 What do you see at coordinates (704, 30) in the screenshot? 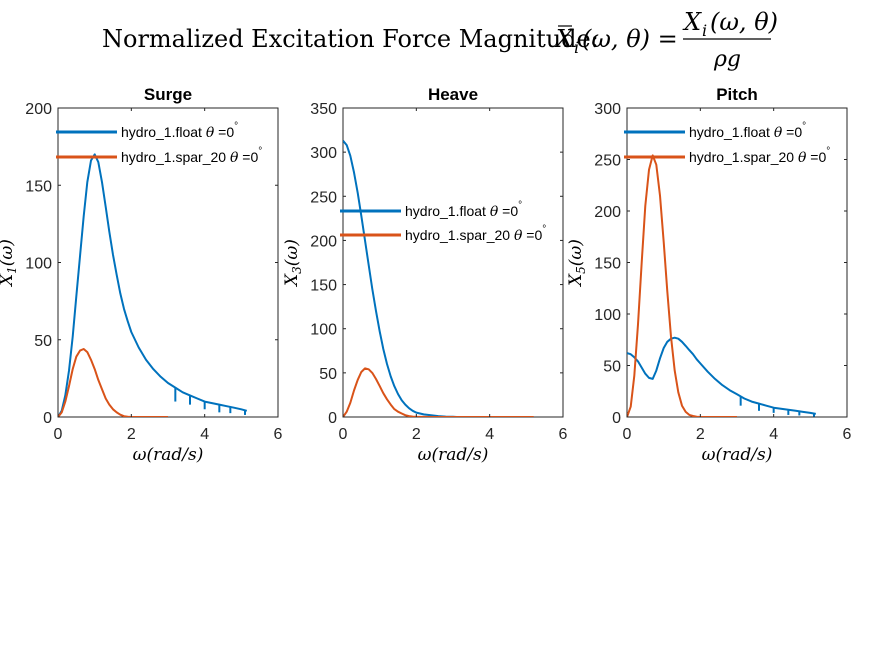
I see `suptitle-num-sub: i` at bounding box center [704, 30].